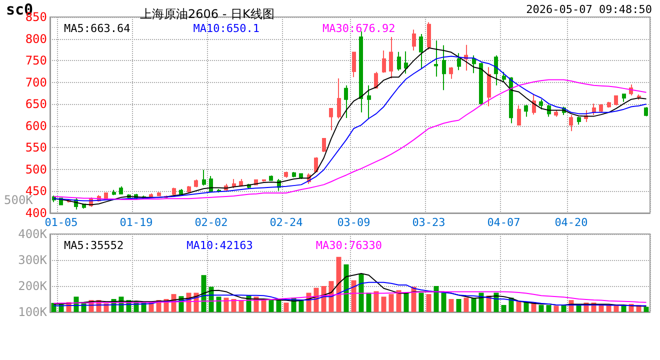 The image size is (660, 360). I want to click on y-tick-label: 800, so click(36, 39).